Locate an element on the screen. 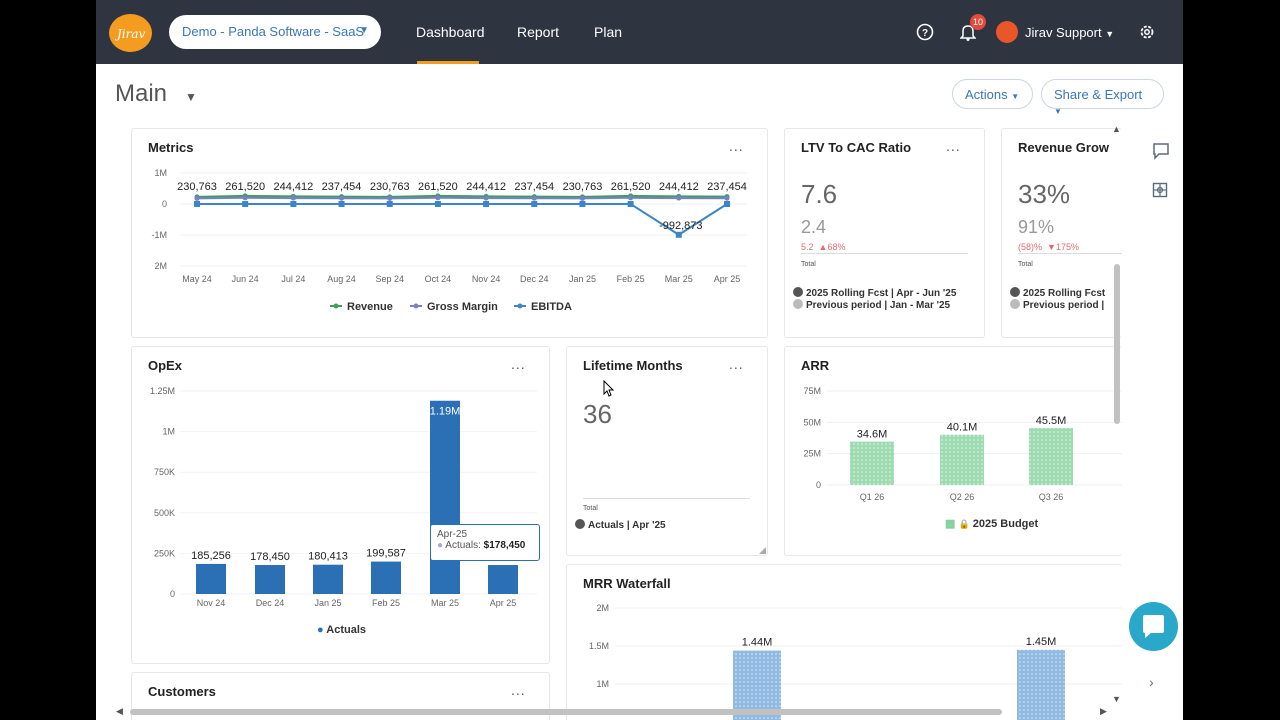 The width and height of the screenshot is (1280, 720). scroll-left-icon: ◀ is located at coordinates (119, 711).